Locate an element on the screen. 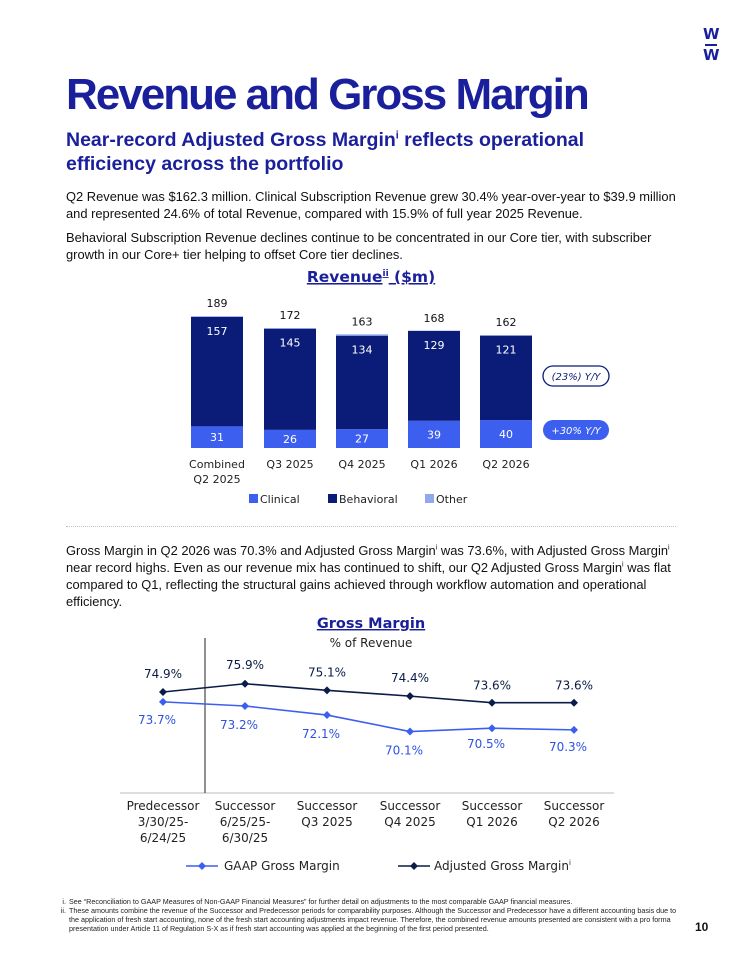 Image resolution: width=742 pixels, height=960 pixels. revenue-bar-group: 27 134 163 Q4 2025 is located at coordinates (362, 393).